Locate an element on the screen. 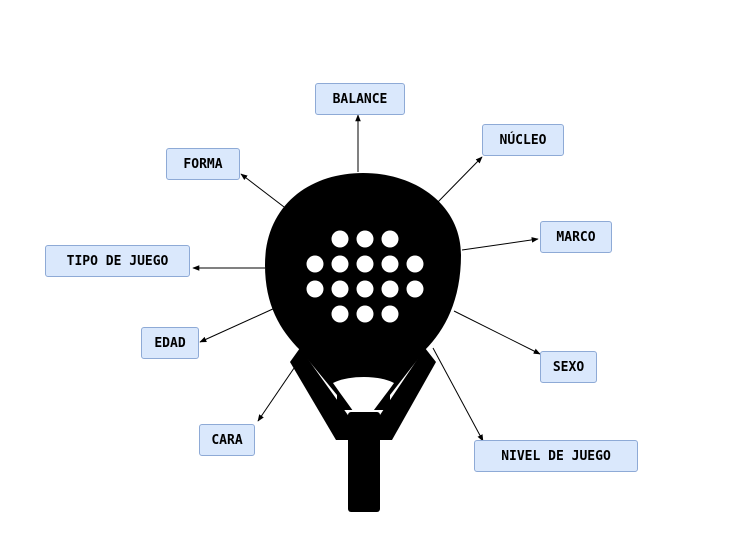 This screenshot has height=557, width=731. arrow-forma is located at coordinates (264, 192).